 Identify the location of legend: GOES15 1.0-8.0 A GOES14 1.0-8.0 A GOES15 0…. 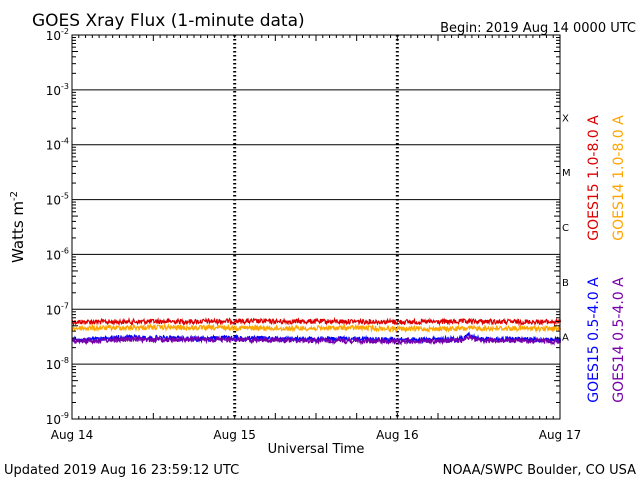
(606, 259).